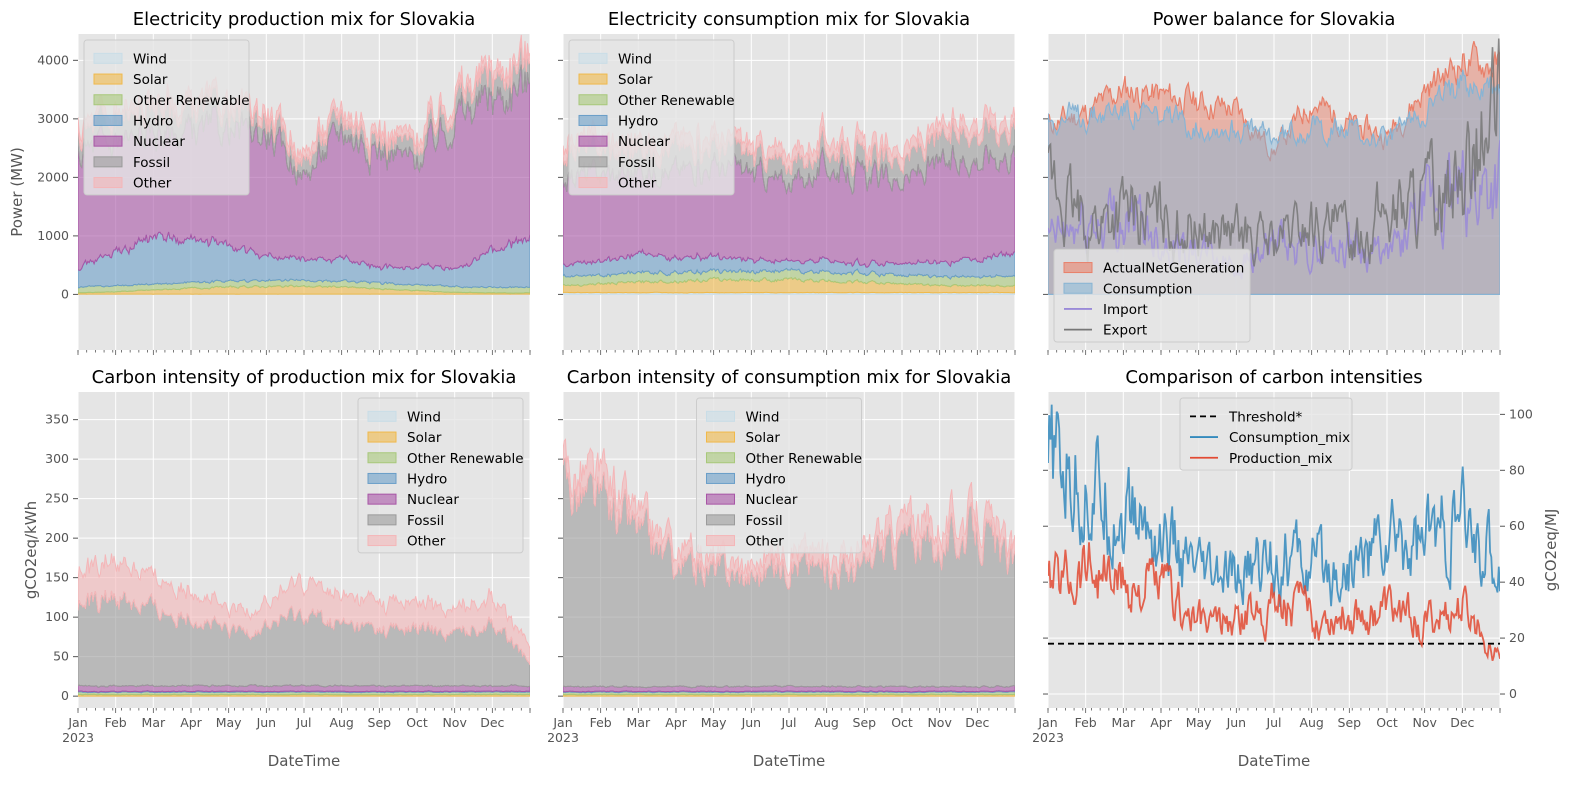 The height and width of the screenshot is (790, 1589). What do you see at coordinates (1173, 269) in the screenshot?
I see `legend-entry: ActualNetGeneration` at bounding box center [1173, 269].